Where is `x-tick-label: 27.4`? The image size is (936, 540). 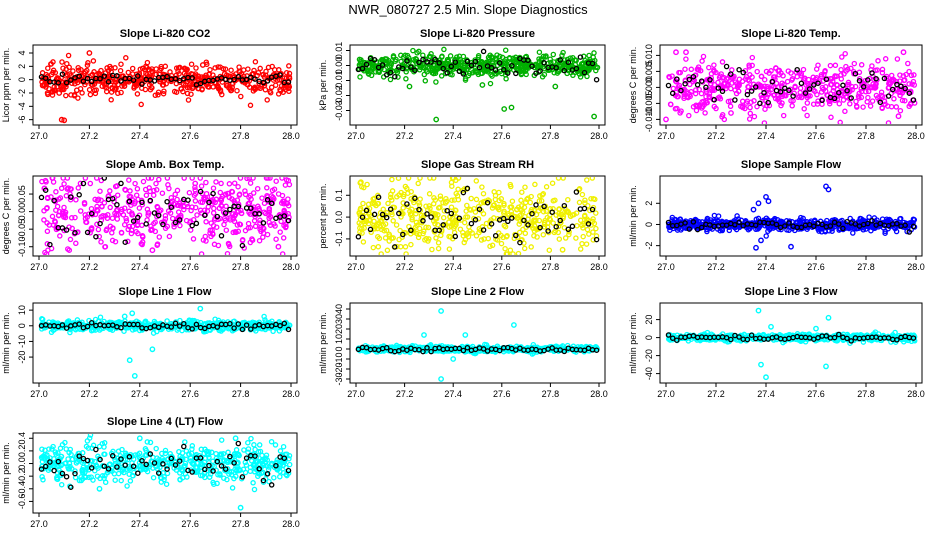
x-tick-label: 27.4 is located at coordinates (453, 267).